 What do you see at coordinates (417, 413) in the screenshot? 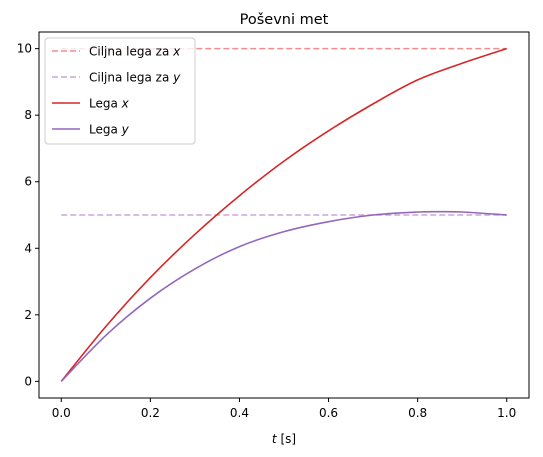
I see `x-tick-label: 0.8` at bounding box center [417, 413].